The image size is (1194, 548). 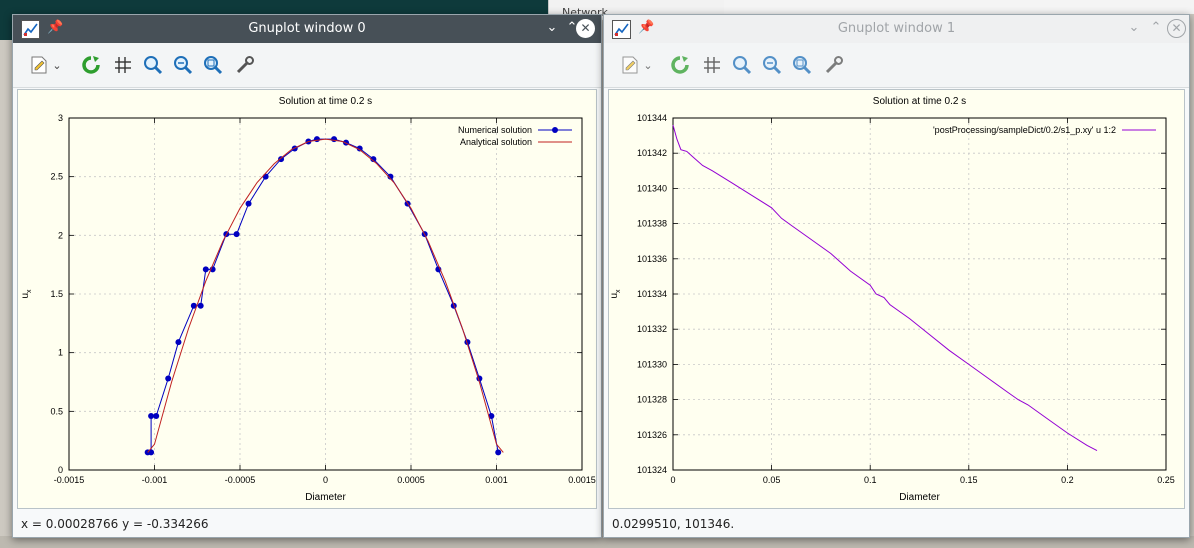 I want to click on y-tick-label: 101336, so click(x=652, y=259).